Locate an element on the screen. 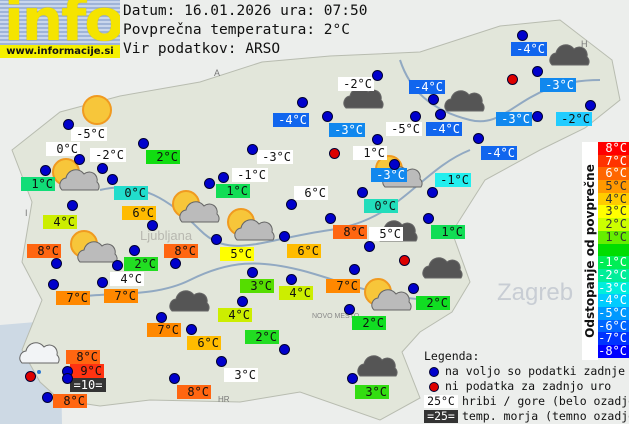 Image resolution: width=629 pixels, height=424 pixels. scale-step: 8°C is located at coordinates (613, 148).